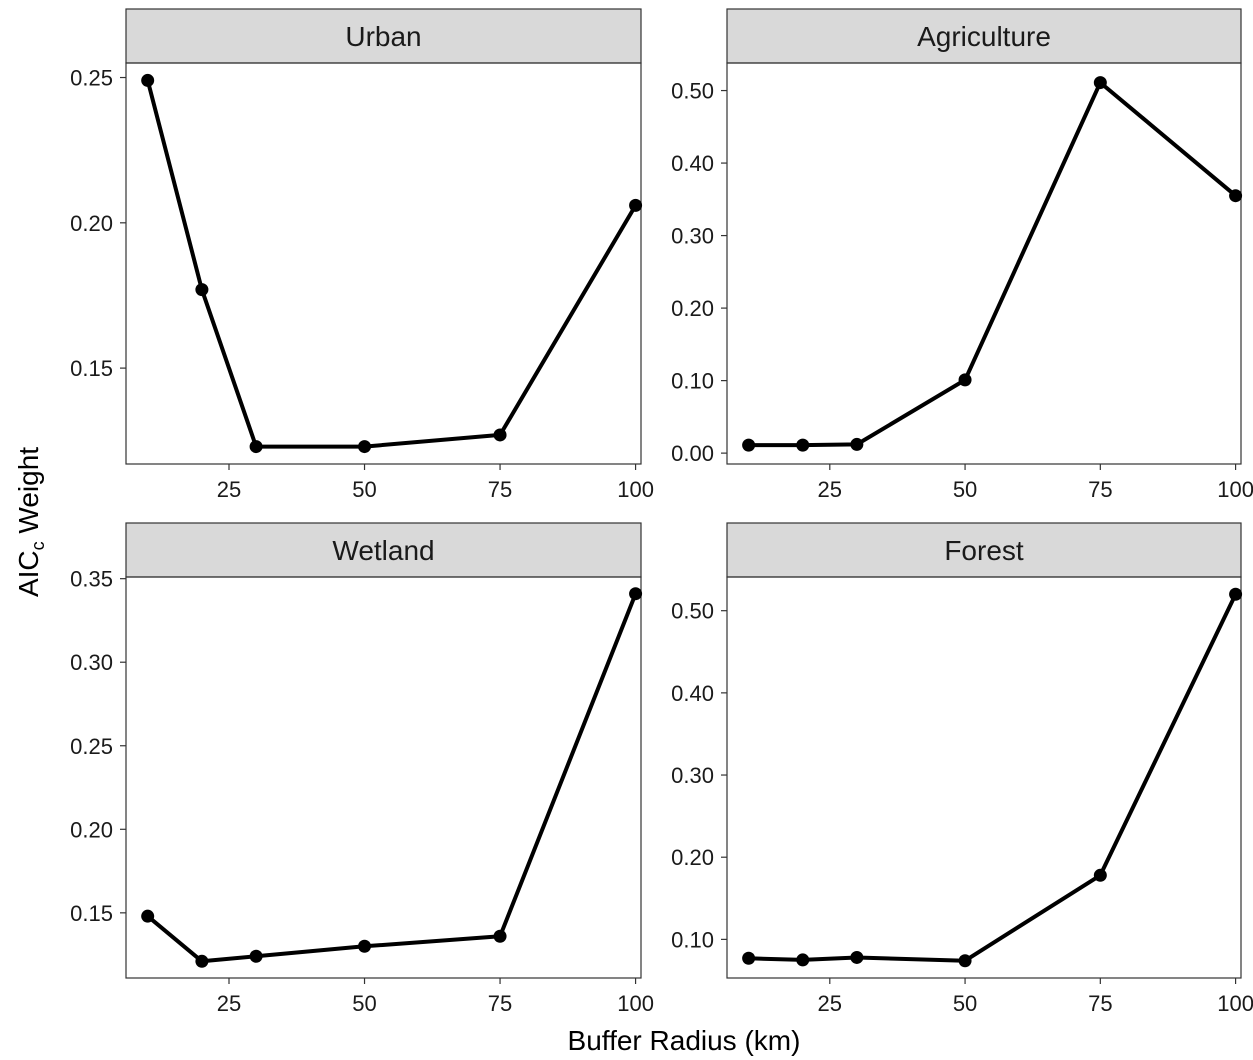 The image size is (1253, 1060). I want to click on series-line-urban, so click(391, 263).